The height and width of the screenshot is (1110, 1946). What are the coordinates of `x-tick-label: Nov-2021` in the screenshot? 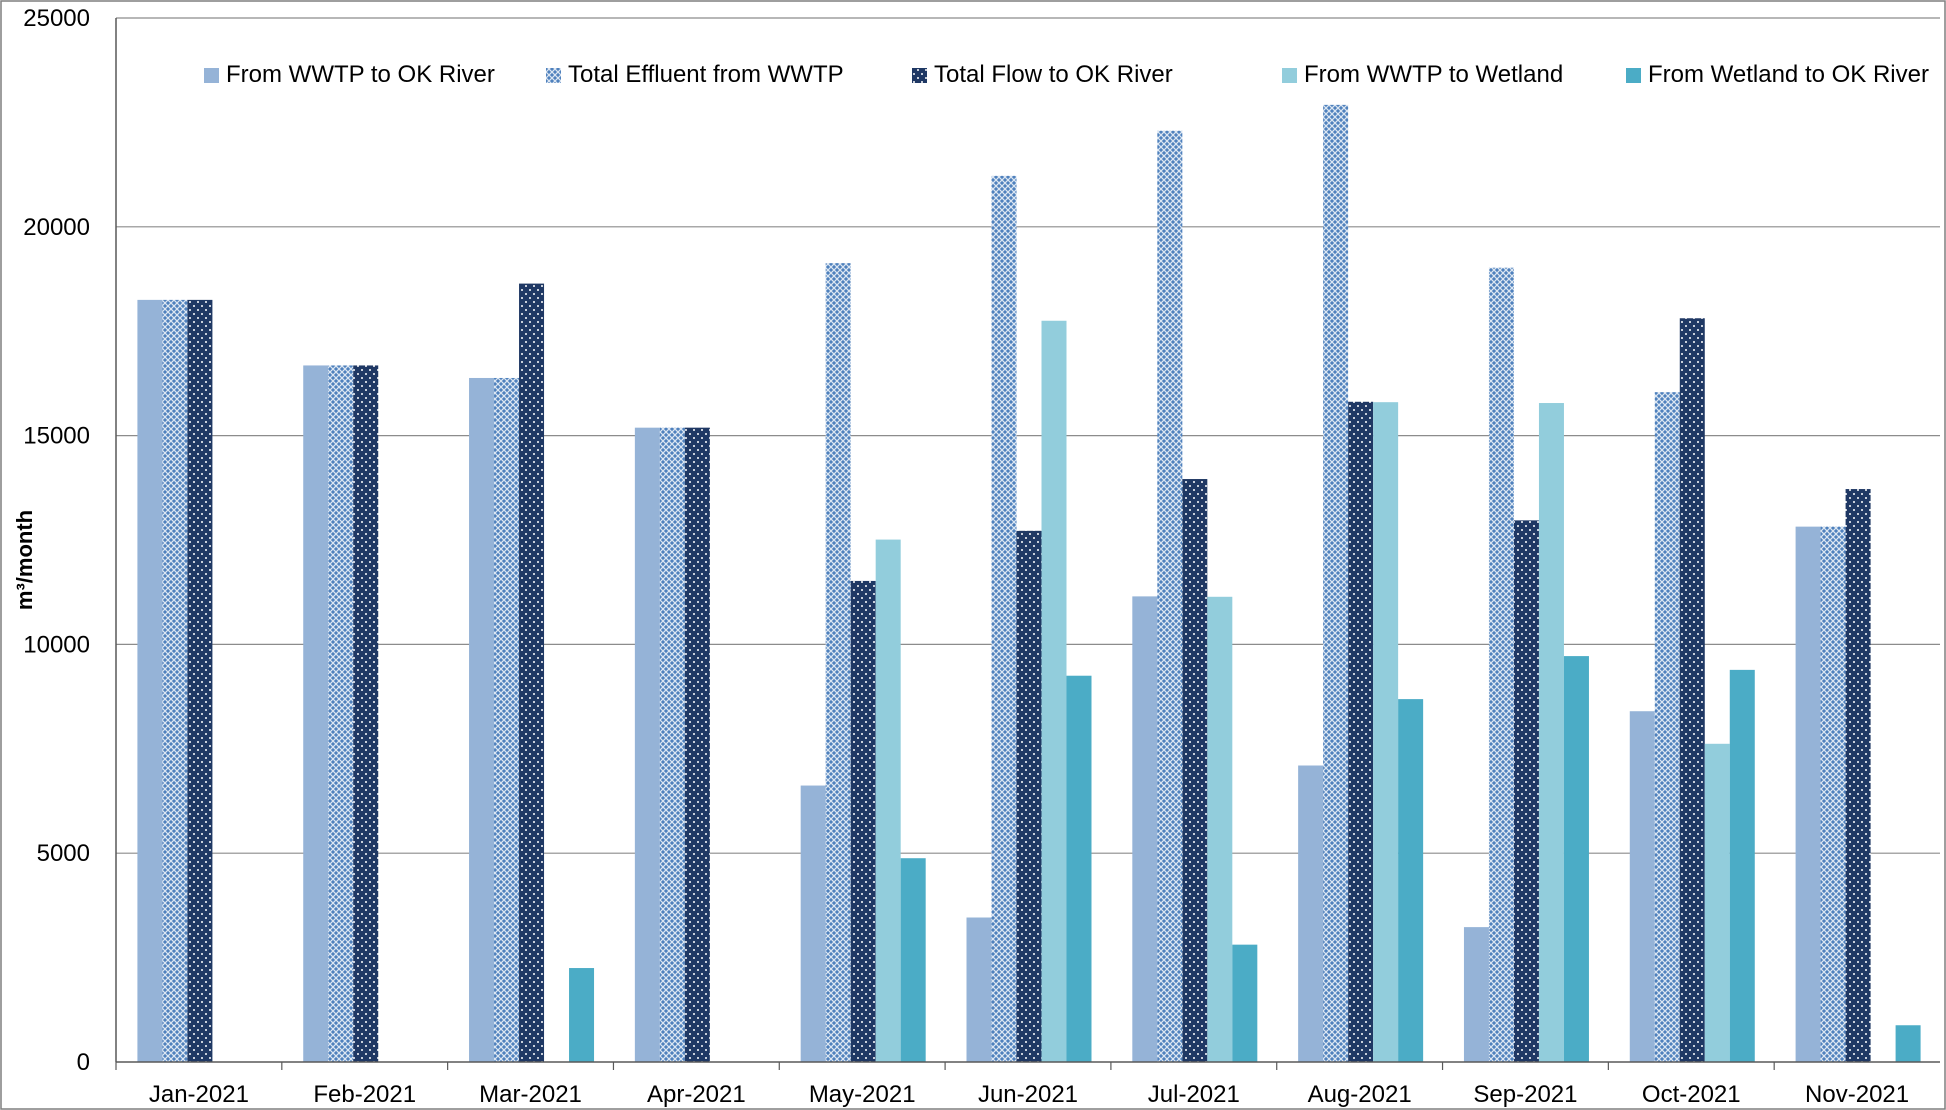 It's located at (1857, 1094).